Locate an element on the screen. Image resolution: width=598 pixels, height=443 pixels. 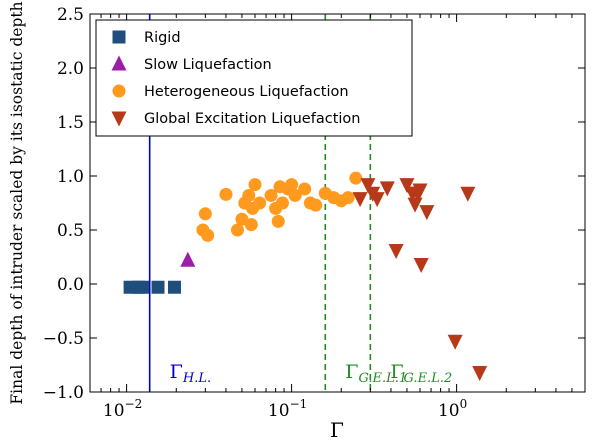
legend-label: Heterogeneous Liquefaction is located at coordinates (246, 92).